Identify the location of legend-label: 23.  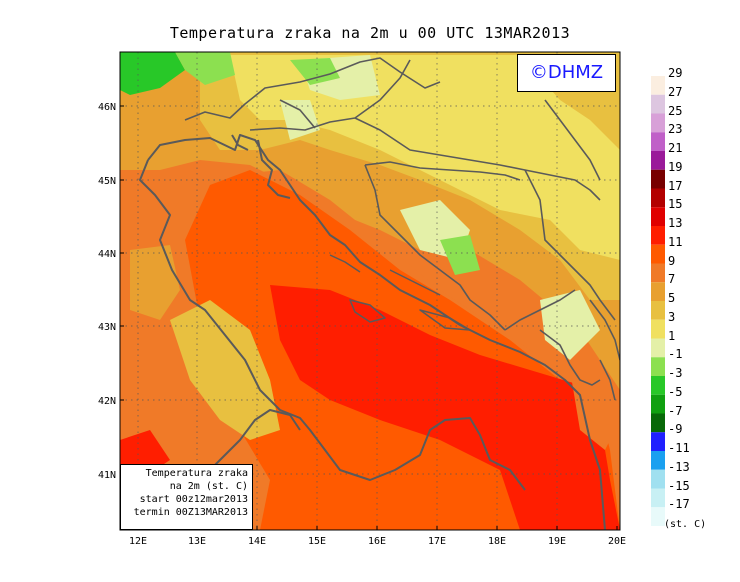
(675, 129).